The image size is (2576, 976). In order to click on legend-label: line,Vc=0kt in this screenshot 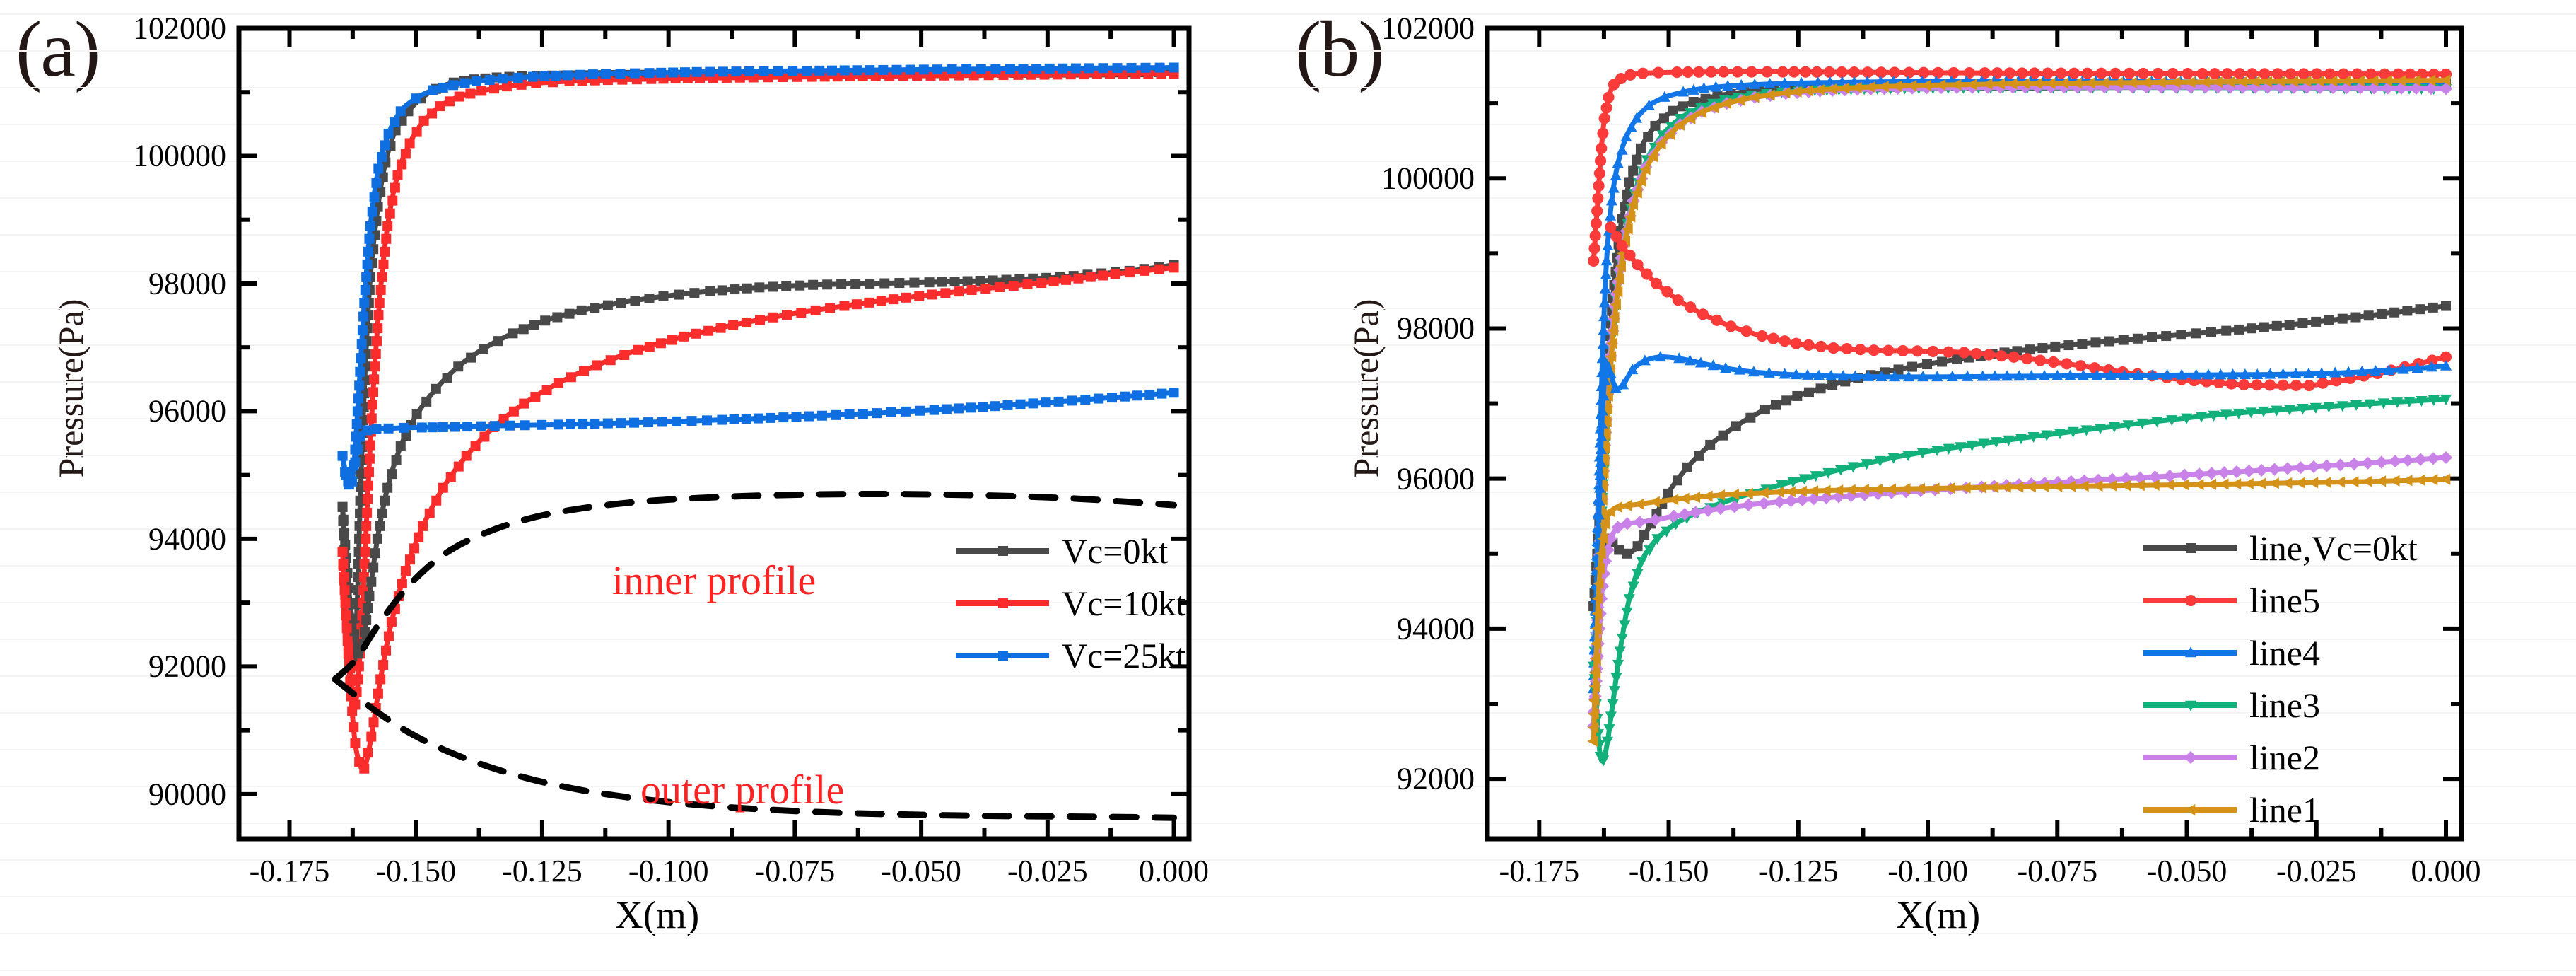, I will do `click(2333, 548)`.